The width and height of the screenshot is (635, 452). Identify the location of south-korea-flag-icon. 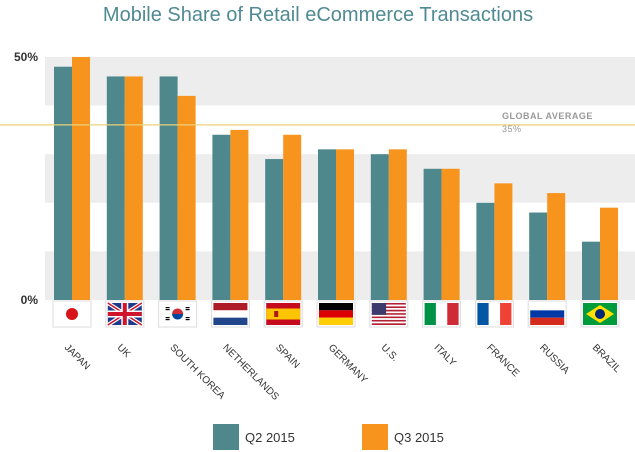
(178, 314).